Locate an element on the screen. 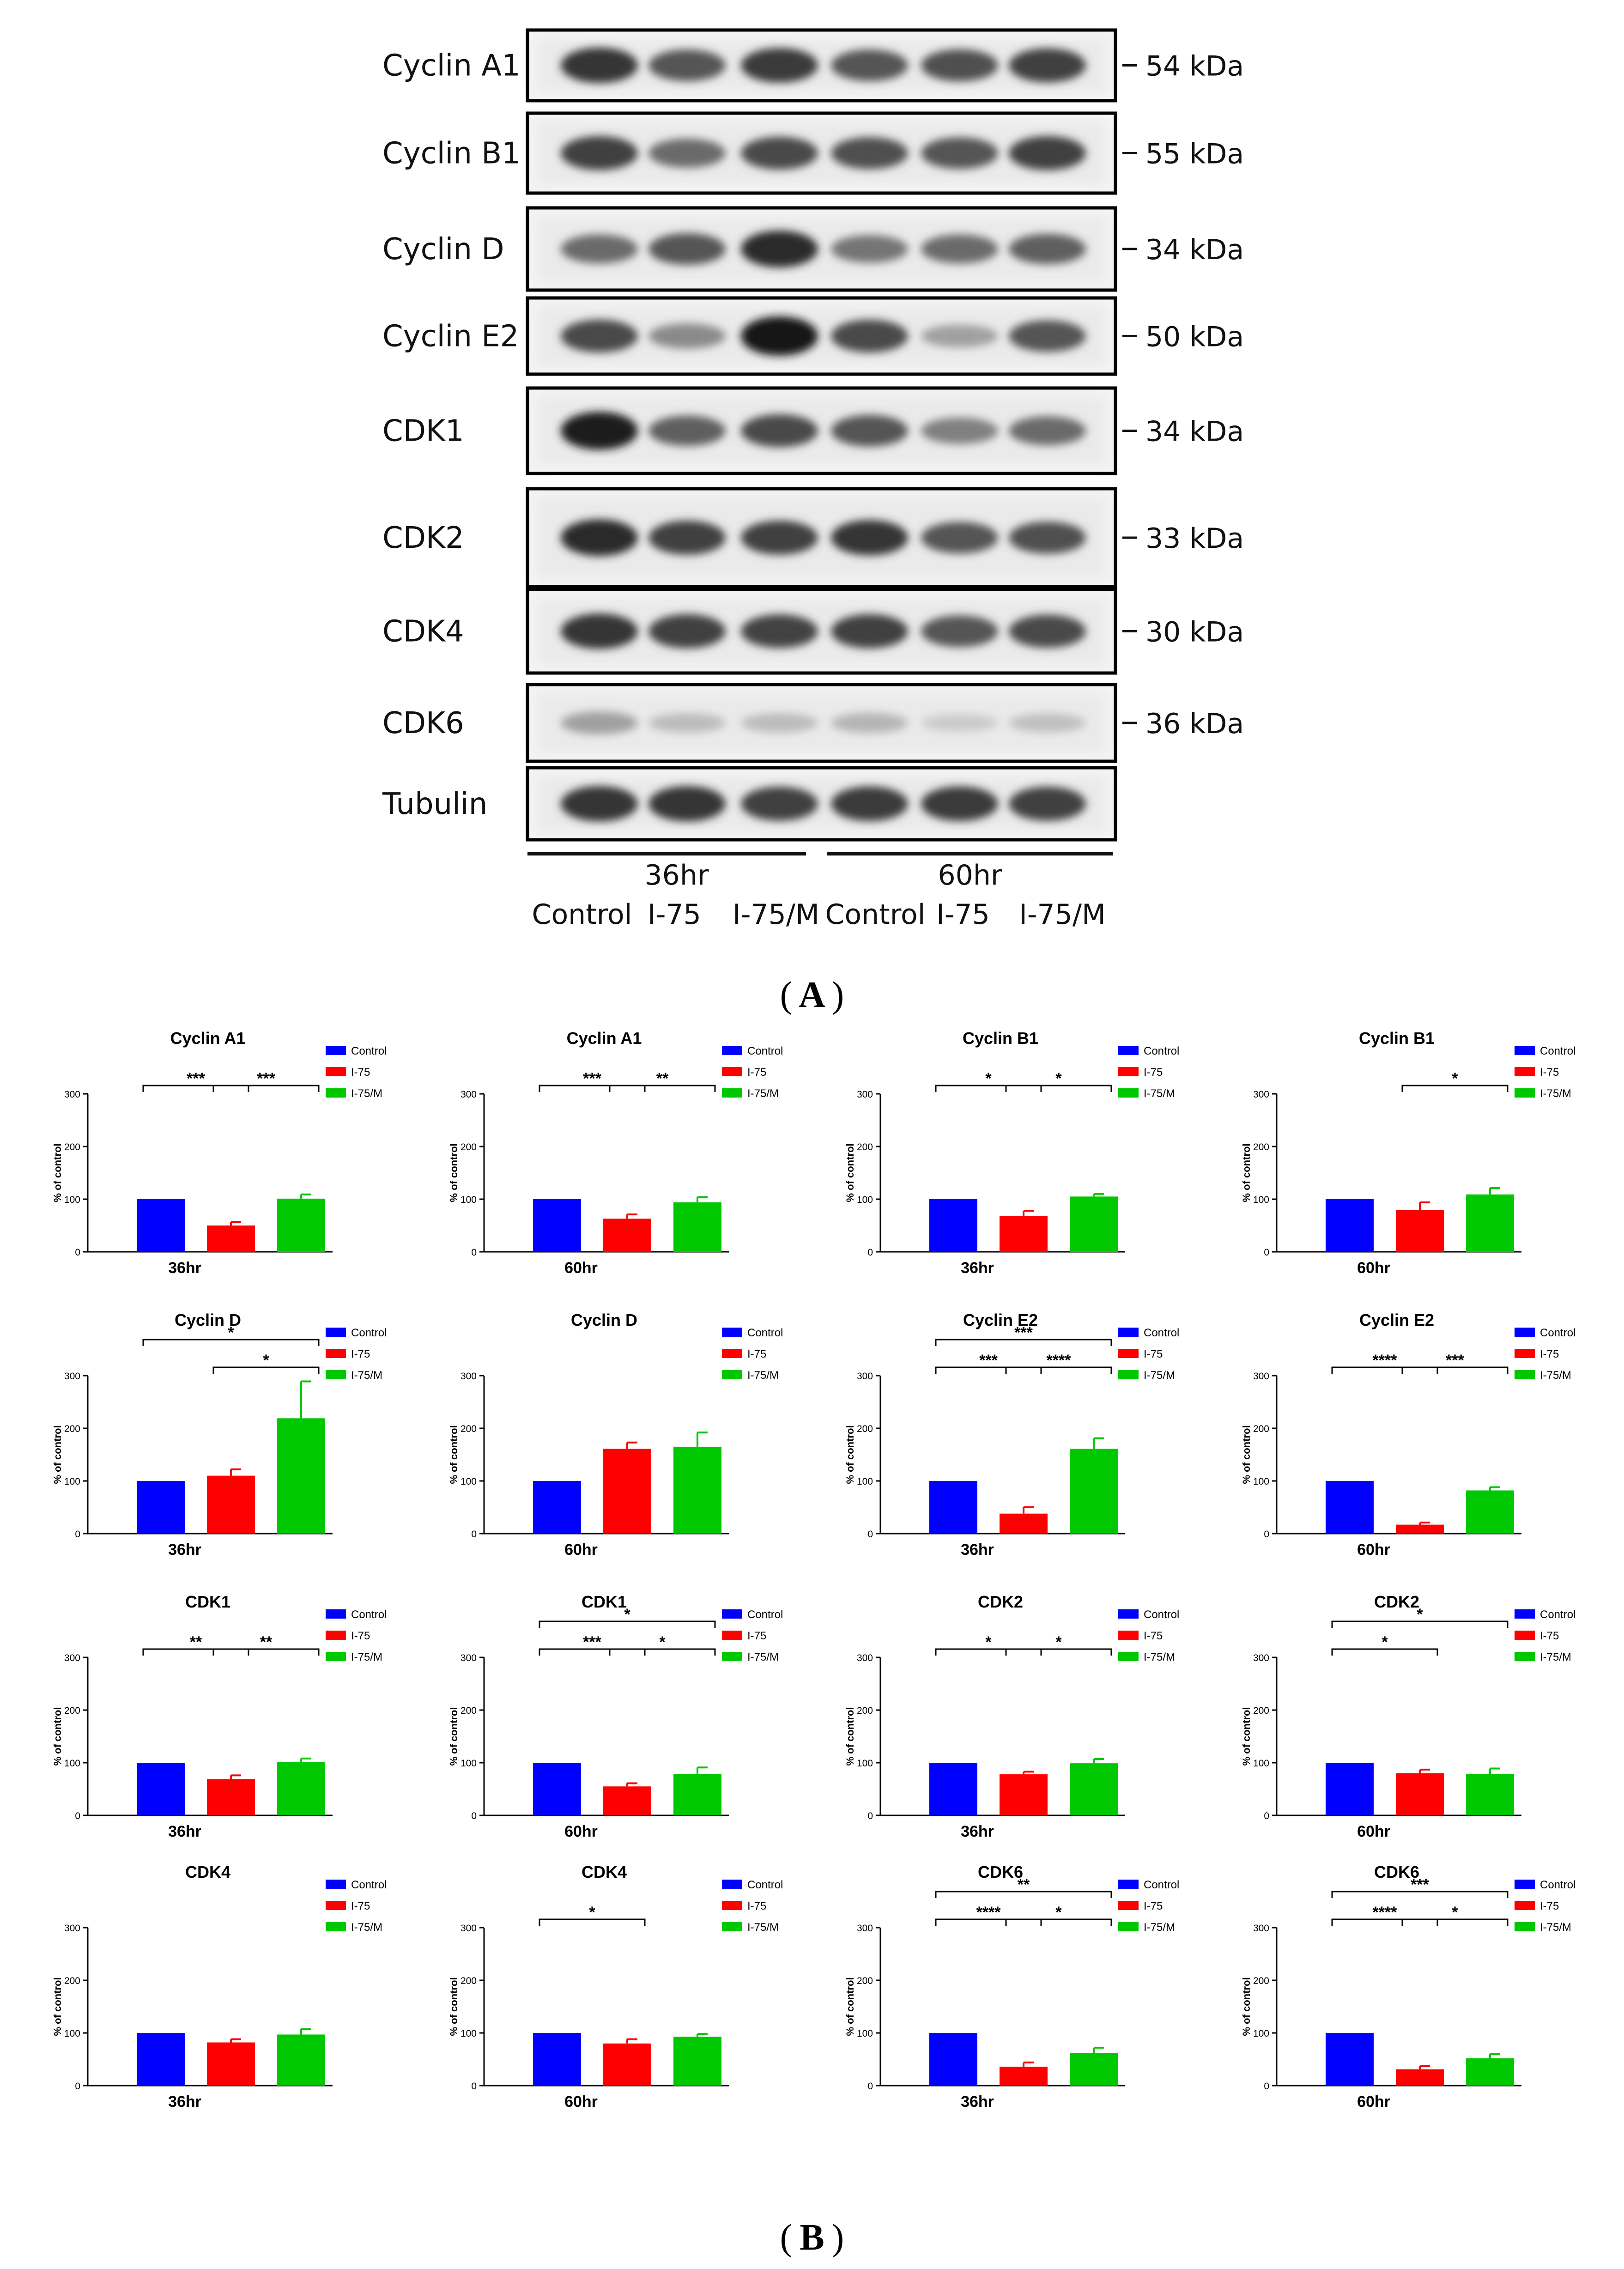  chart-title: CDK4 is located at coordinates (207, 1872).